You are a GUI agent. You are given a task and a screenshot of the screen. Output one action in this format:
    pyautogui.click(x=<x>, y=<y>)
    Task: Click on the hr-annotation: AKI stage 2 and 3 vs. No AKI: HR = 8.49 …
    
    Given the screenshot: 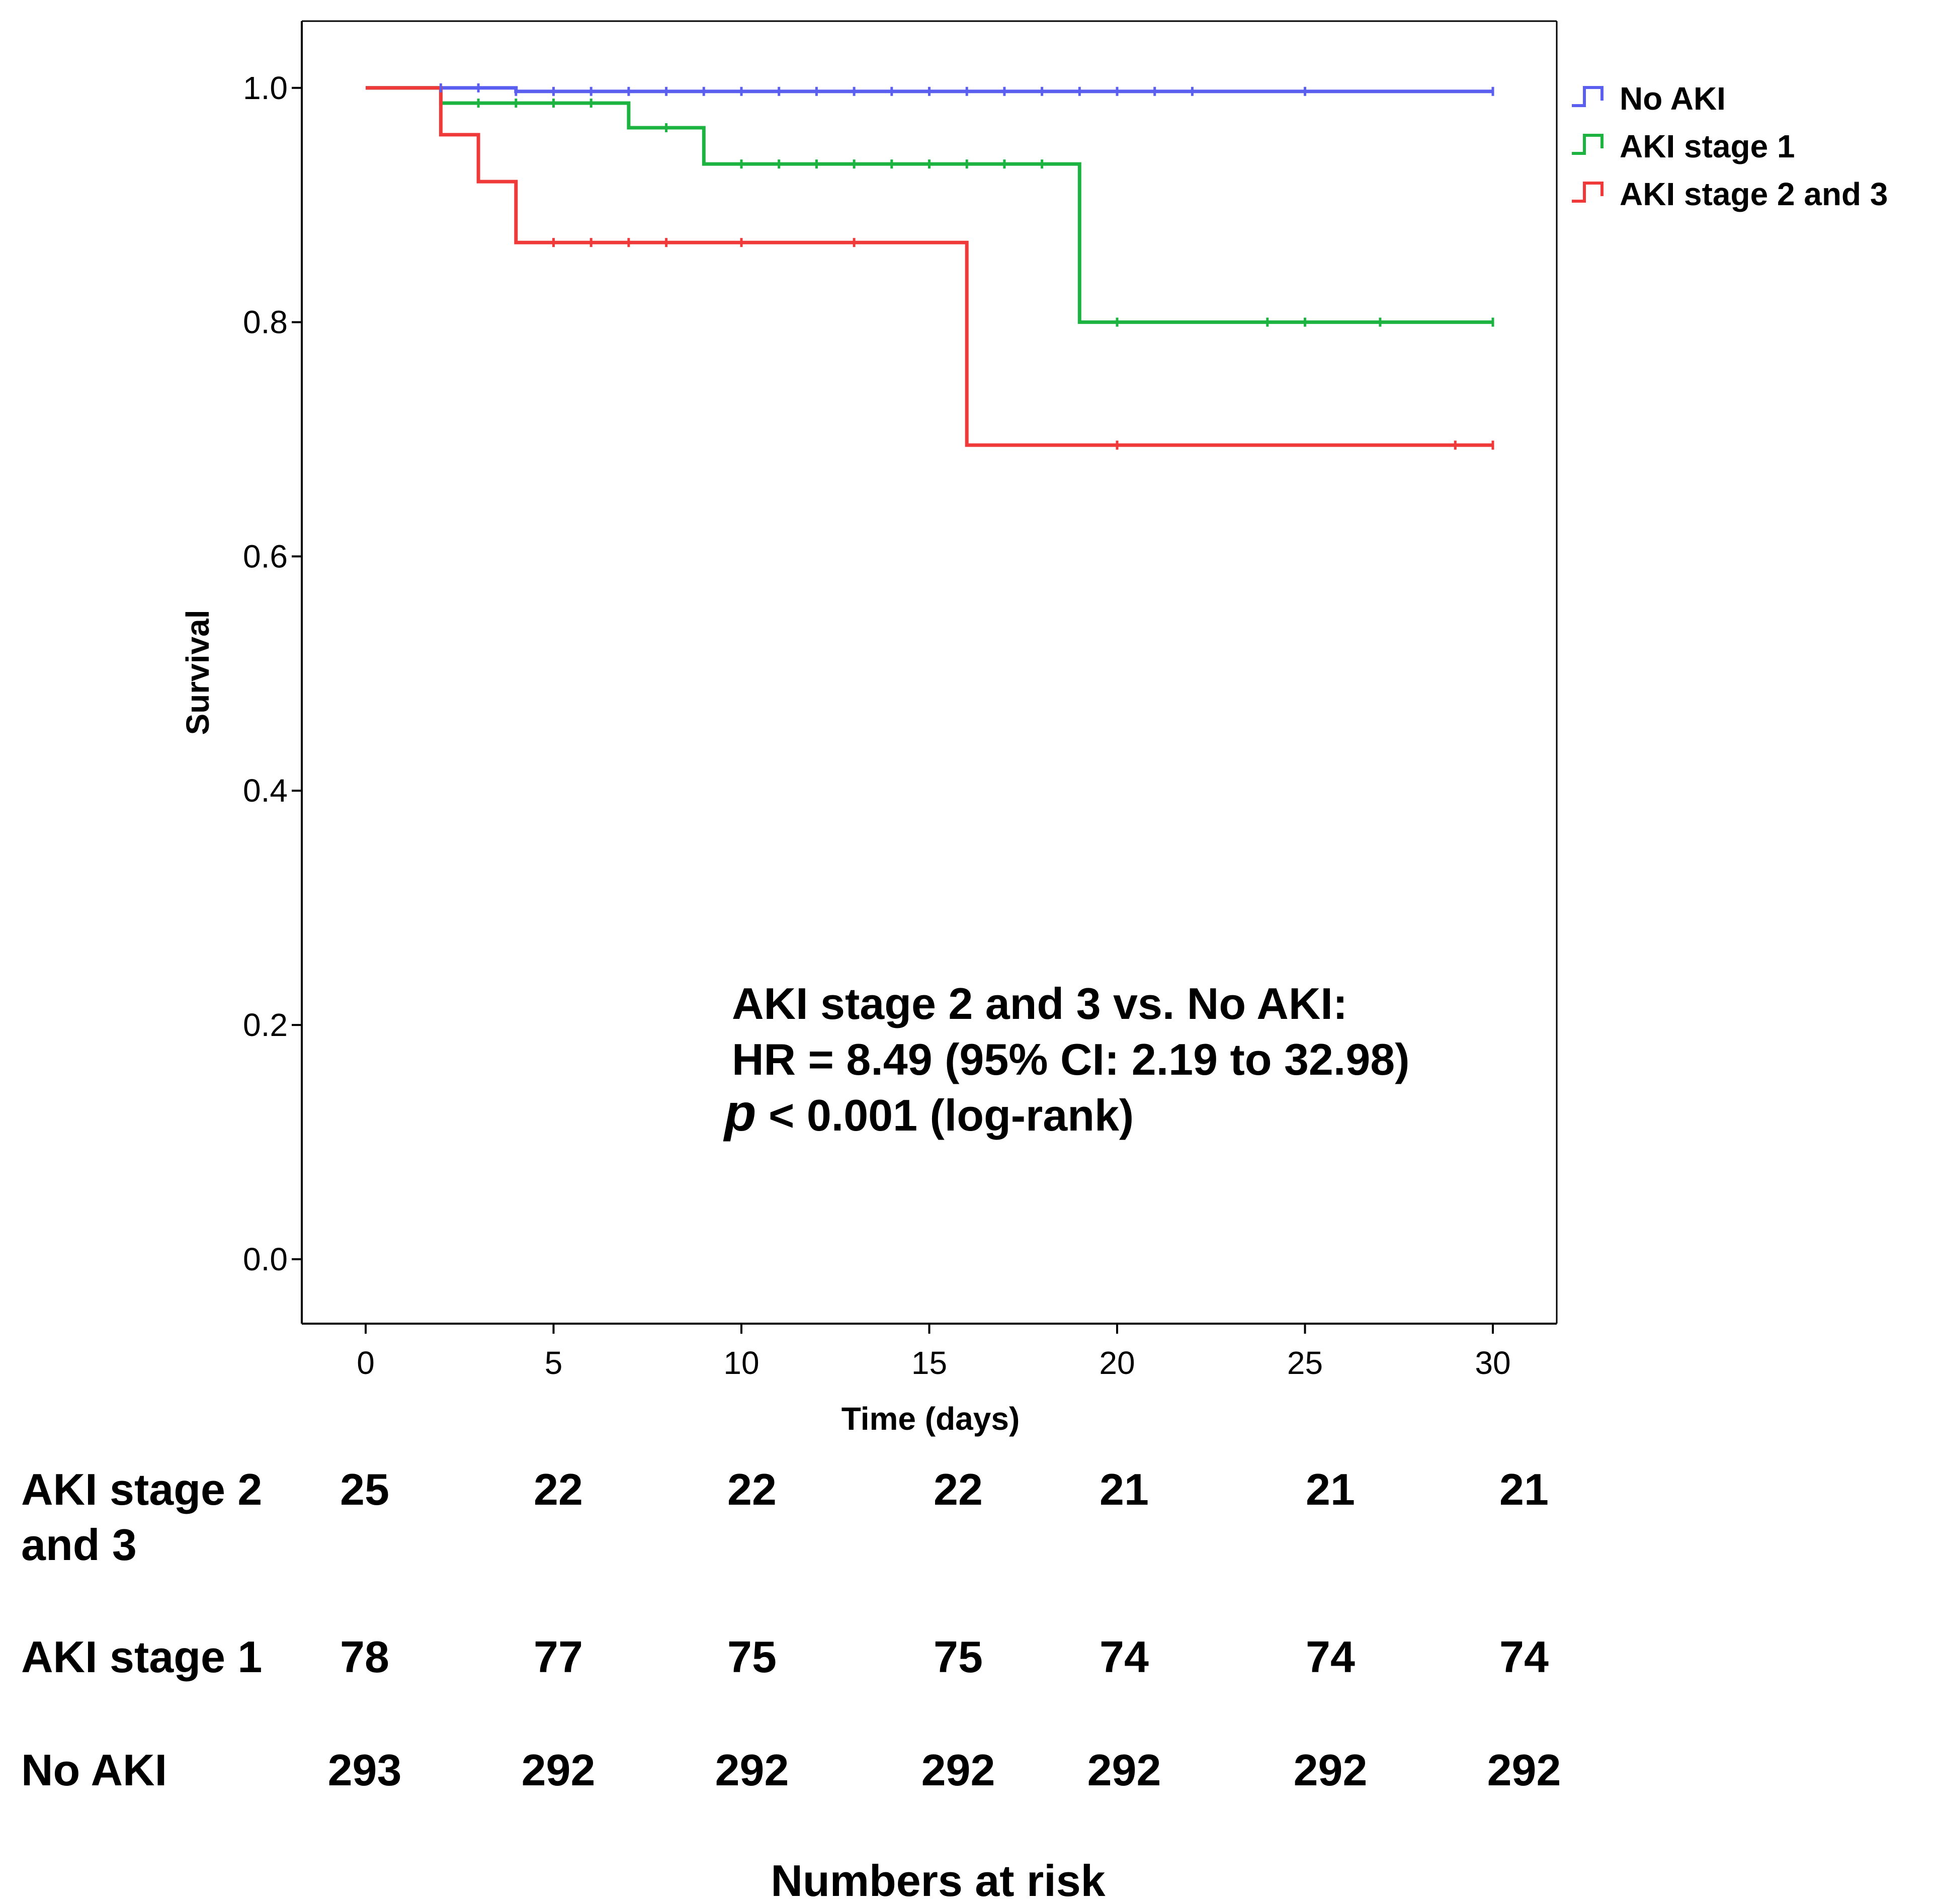 What is the action you would take?
    pyautogui.click(x=1066, y=1060)
    